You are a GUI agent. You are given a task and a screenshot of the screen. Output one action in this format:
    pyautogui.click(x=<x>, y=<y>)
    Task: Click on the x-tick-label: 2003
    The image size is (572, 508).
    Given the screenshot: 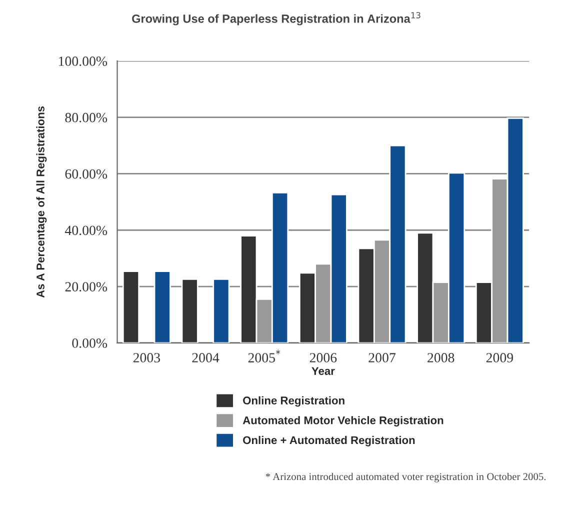 What is the action you would take?
    pyautogui.click(x=146, y=357)
    